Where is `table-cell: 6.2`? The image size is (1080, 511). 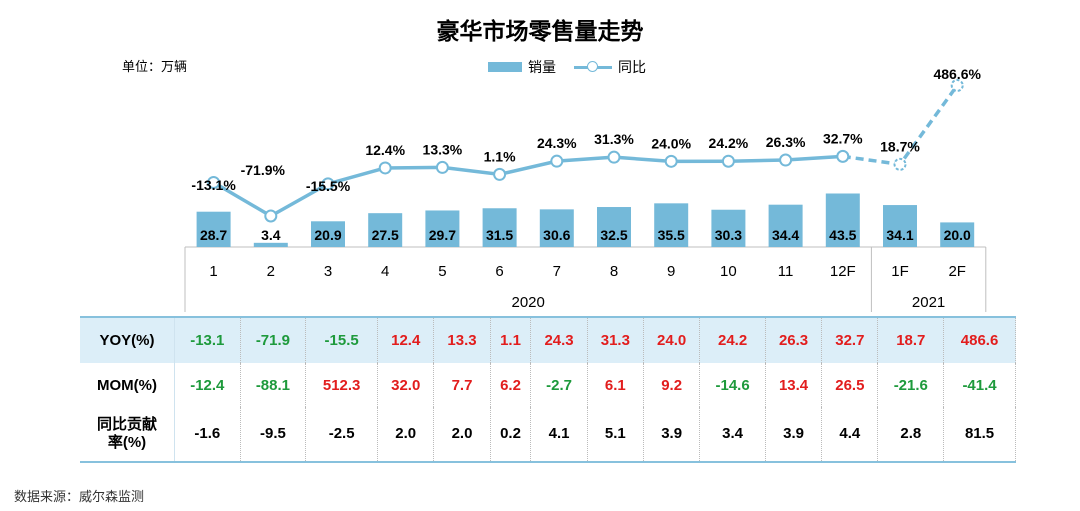 table-cell: 6.2 is located at coordinates (511, 385).